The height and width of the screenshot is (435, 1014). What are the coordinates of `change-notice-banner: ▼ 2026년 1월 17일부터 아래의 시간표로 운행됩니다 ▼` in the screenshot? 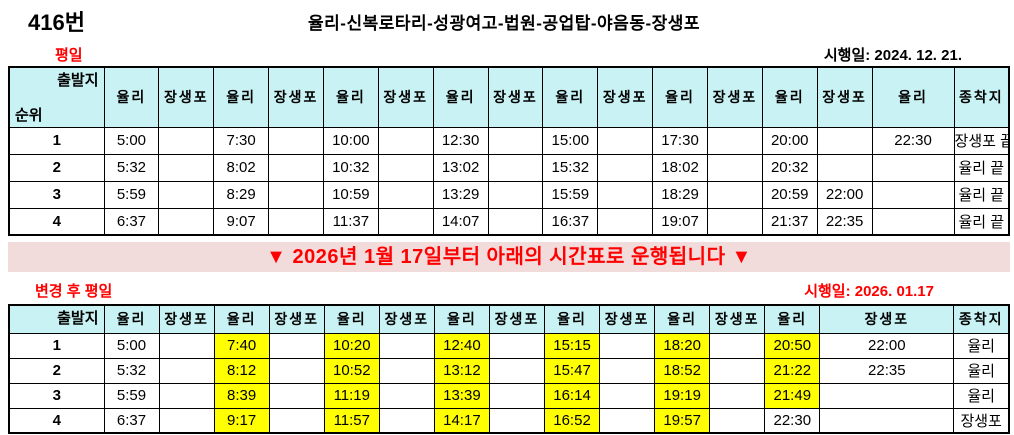 It's located at (509, 257).